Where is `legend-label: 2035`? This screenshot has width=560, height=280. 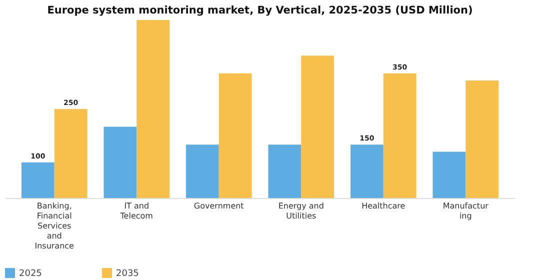 legend-label: 2035 is located at coordinates (127, 274).